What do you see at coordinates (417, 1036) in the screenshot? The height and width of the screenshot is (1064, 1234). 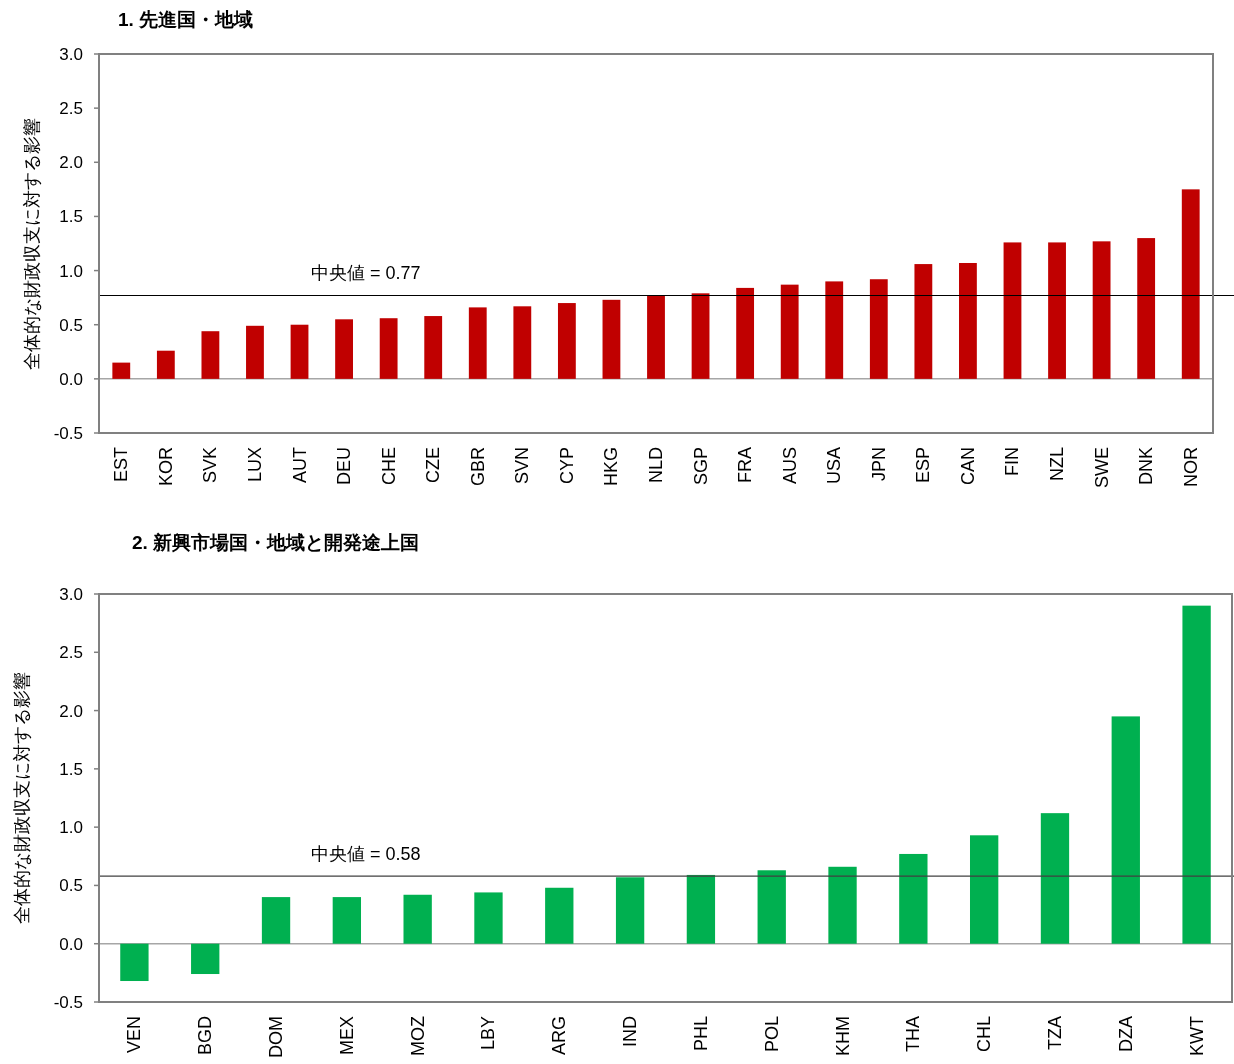 I see `x-tick-label: MOZ` at bounding box center [417, 1036].